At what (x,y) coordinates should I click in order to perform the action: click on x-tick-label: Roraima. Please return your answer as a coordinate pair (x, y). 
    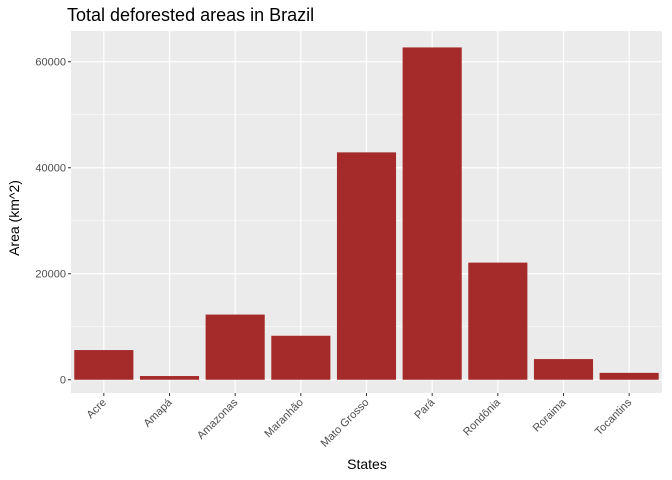
    Looking at the image, I should click on (550, 415).